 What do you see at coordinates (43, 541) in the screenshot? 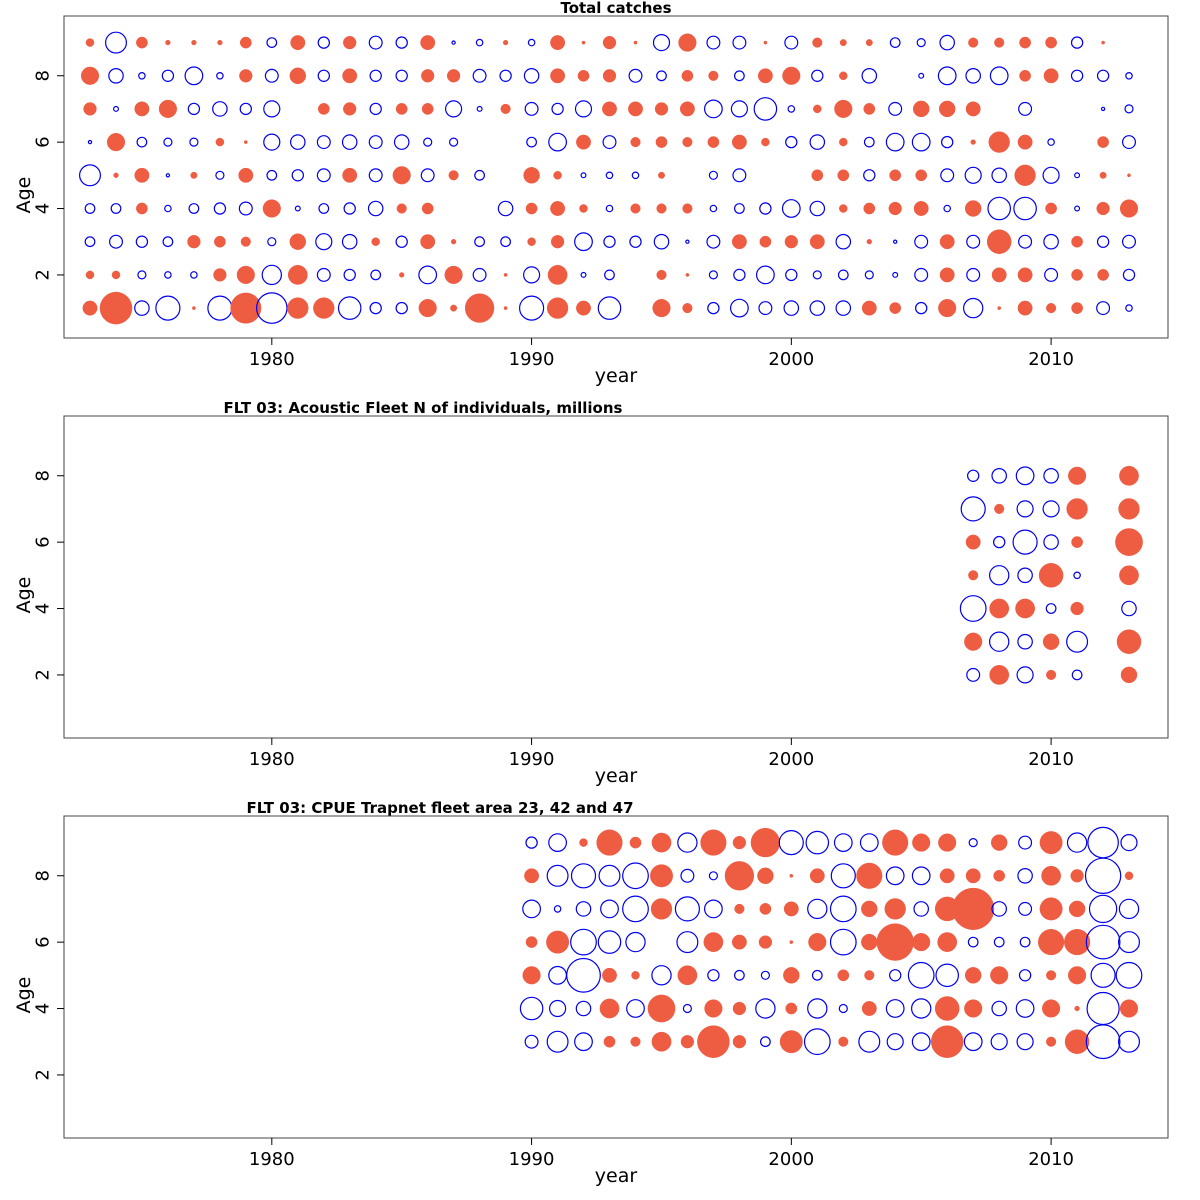
I see `y-tick-label: 6` at bounding box center [43, 541].